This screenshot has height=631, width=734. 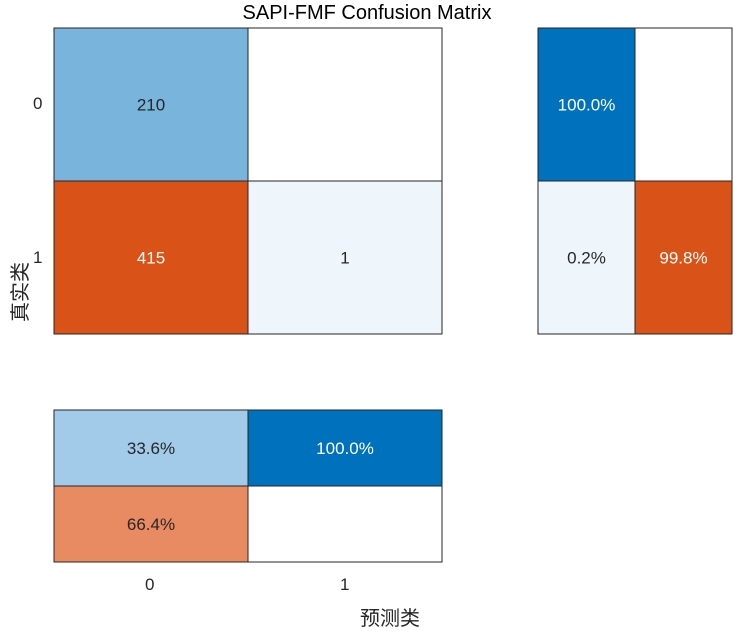 I want to click on matrix-cell-1-0-rect, so click(x=151, y=257).